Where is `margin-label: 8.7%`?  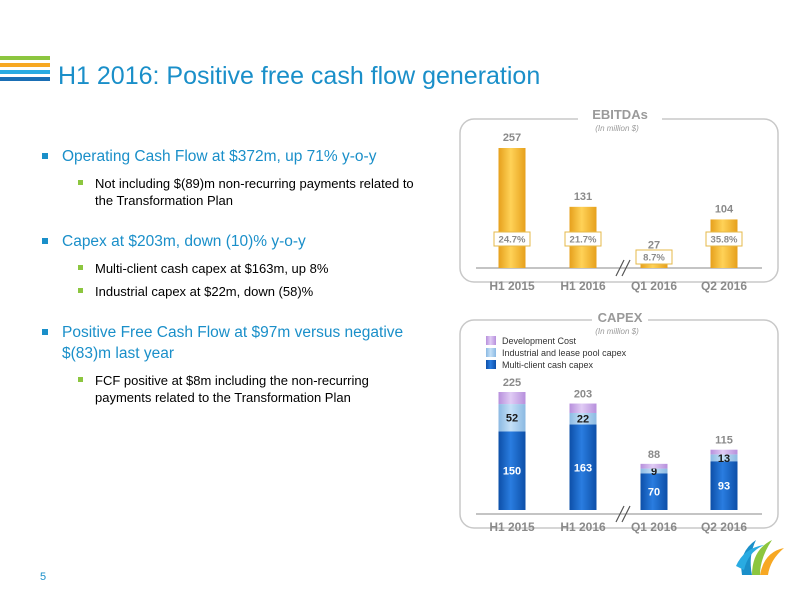
margin-label: 8.7% is located at coordinates (654, 258).